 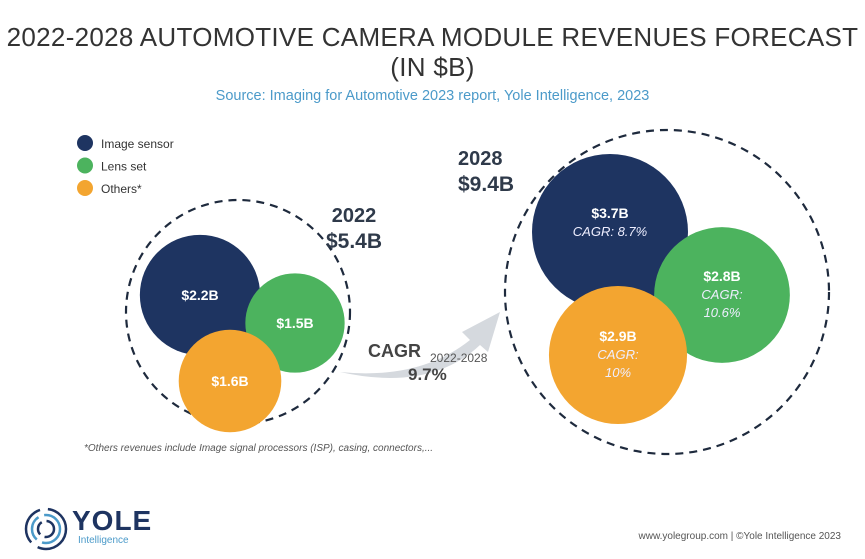 I want to click on bubble-cagr: 10%, so click(x=618, y=372).